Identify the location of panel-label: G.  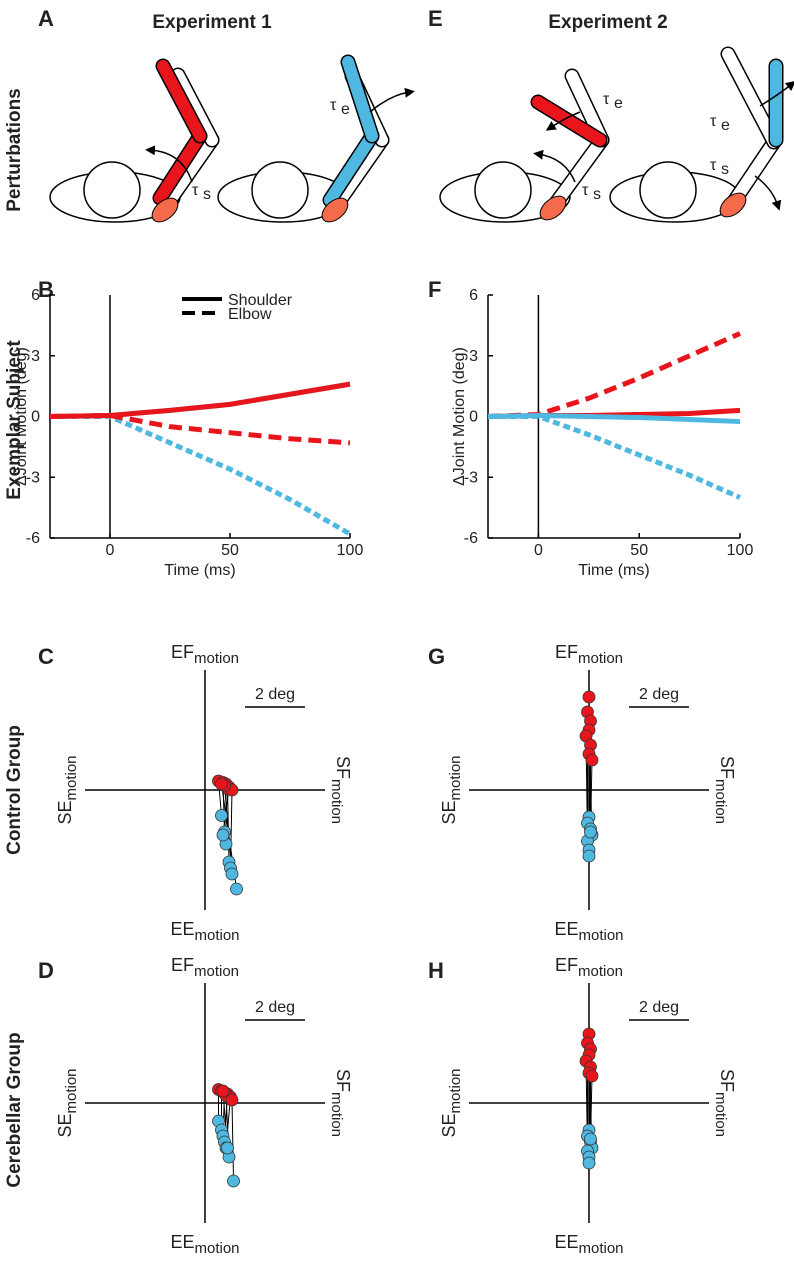
(436, 656).